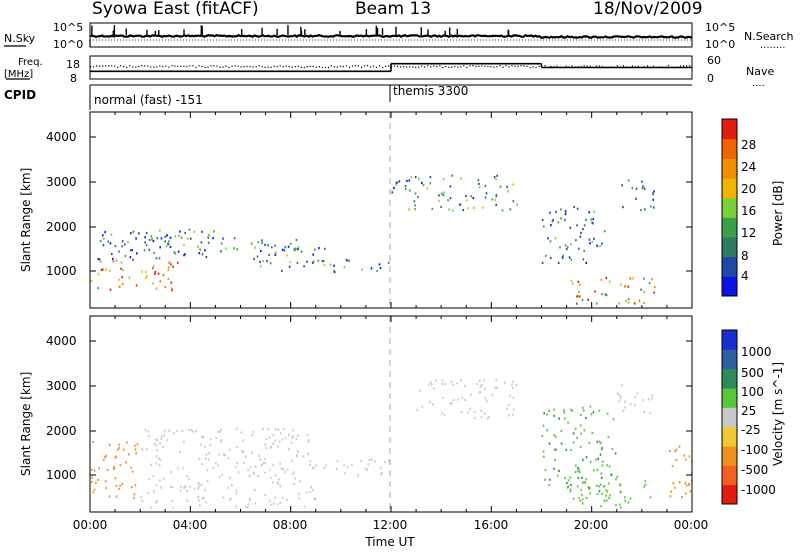  Describe the element at coordinates (714, 60) in the screenshot. I see `freq-right-top-tick: 60` at that location.